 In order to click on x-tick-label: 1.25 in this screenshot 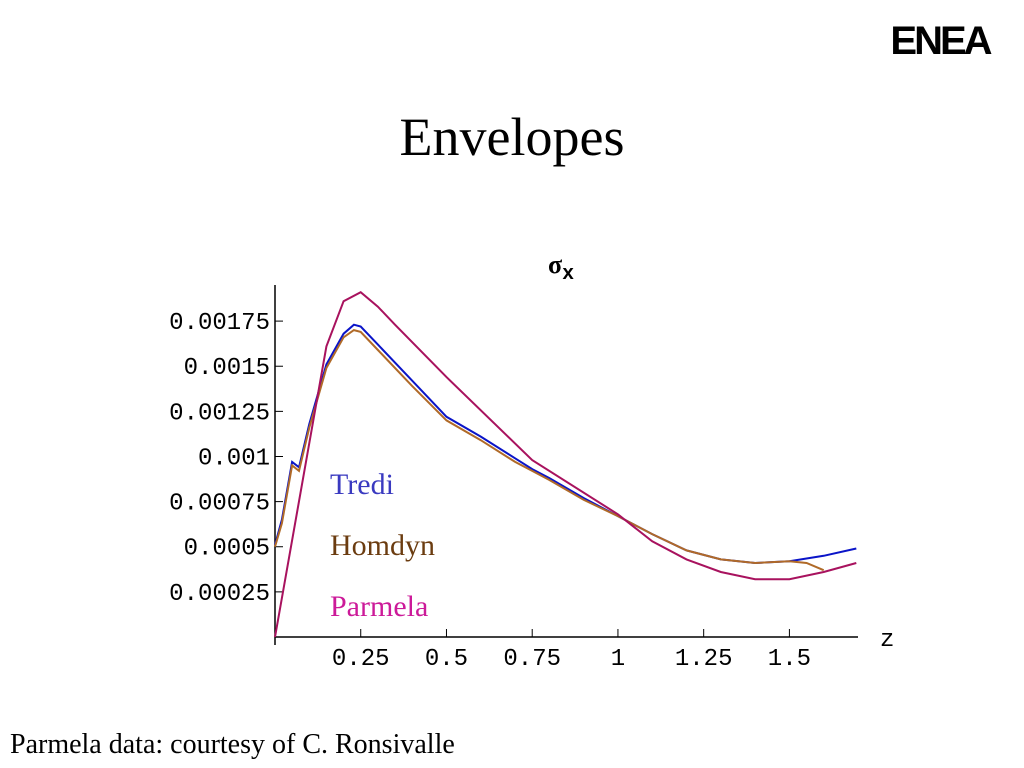, I will do `click(704, 659)`.